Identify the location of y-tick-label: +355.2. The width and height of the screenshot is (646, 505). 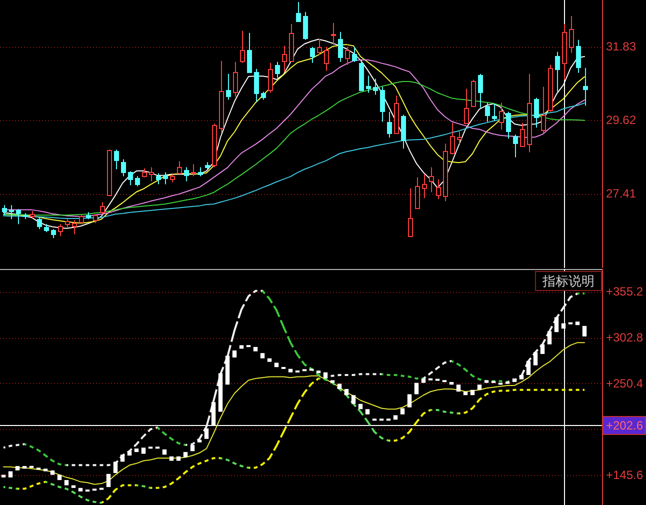
(625, 291).